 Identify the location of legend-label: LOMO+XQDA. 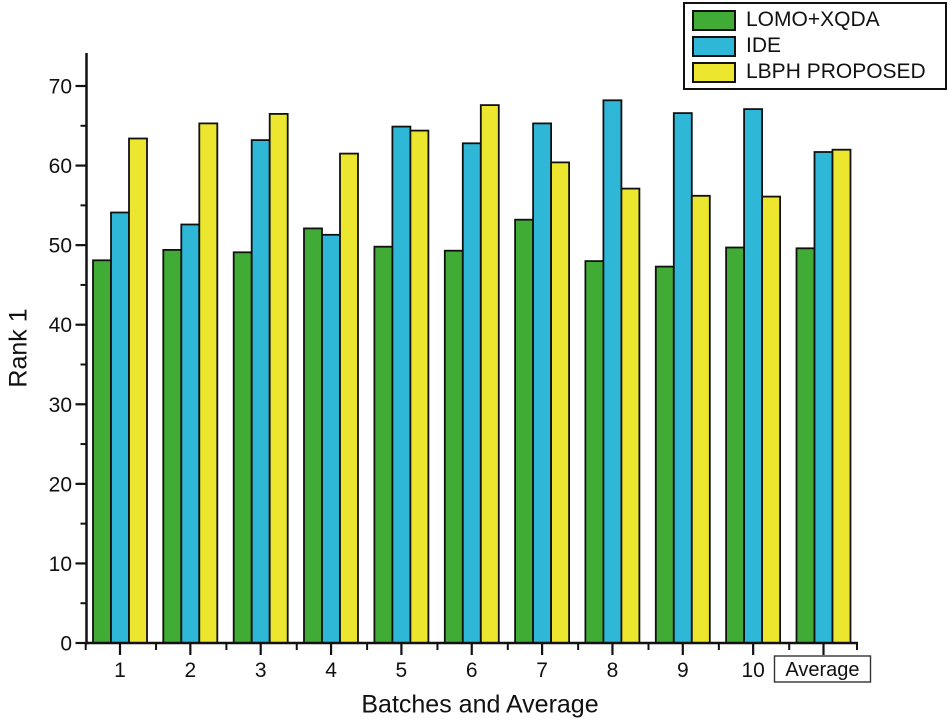
(813, 19).